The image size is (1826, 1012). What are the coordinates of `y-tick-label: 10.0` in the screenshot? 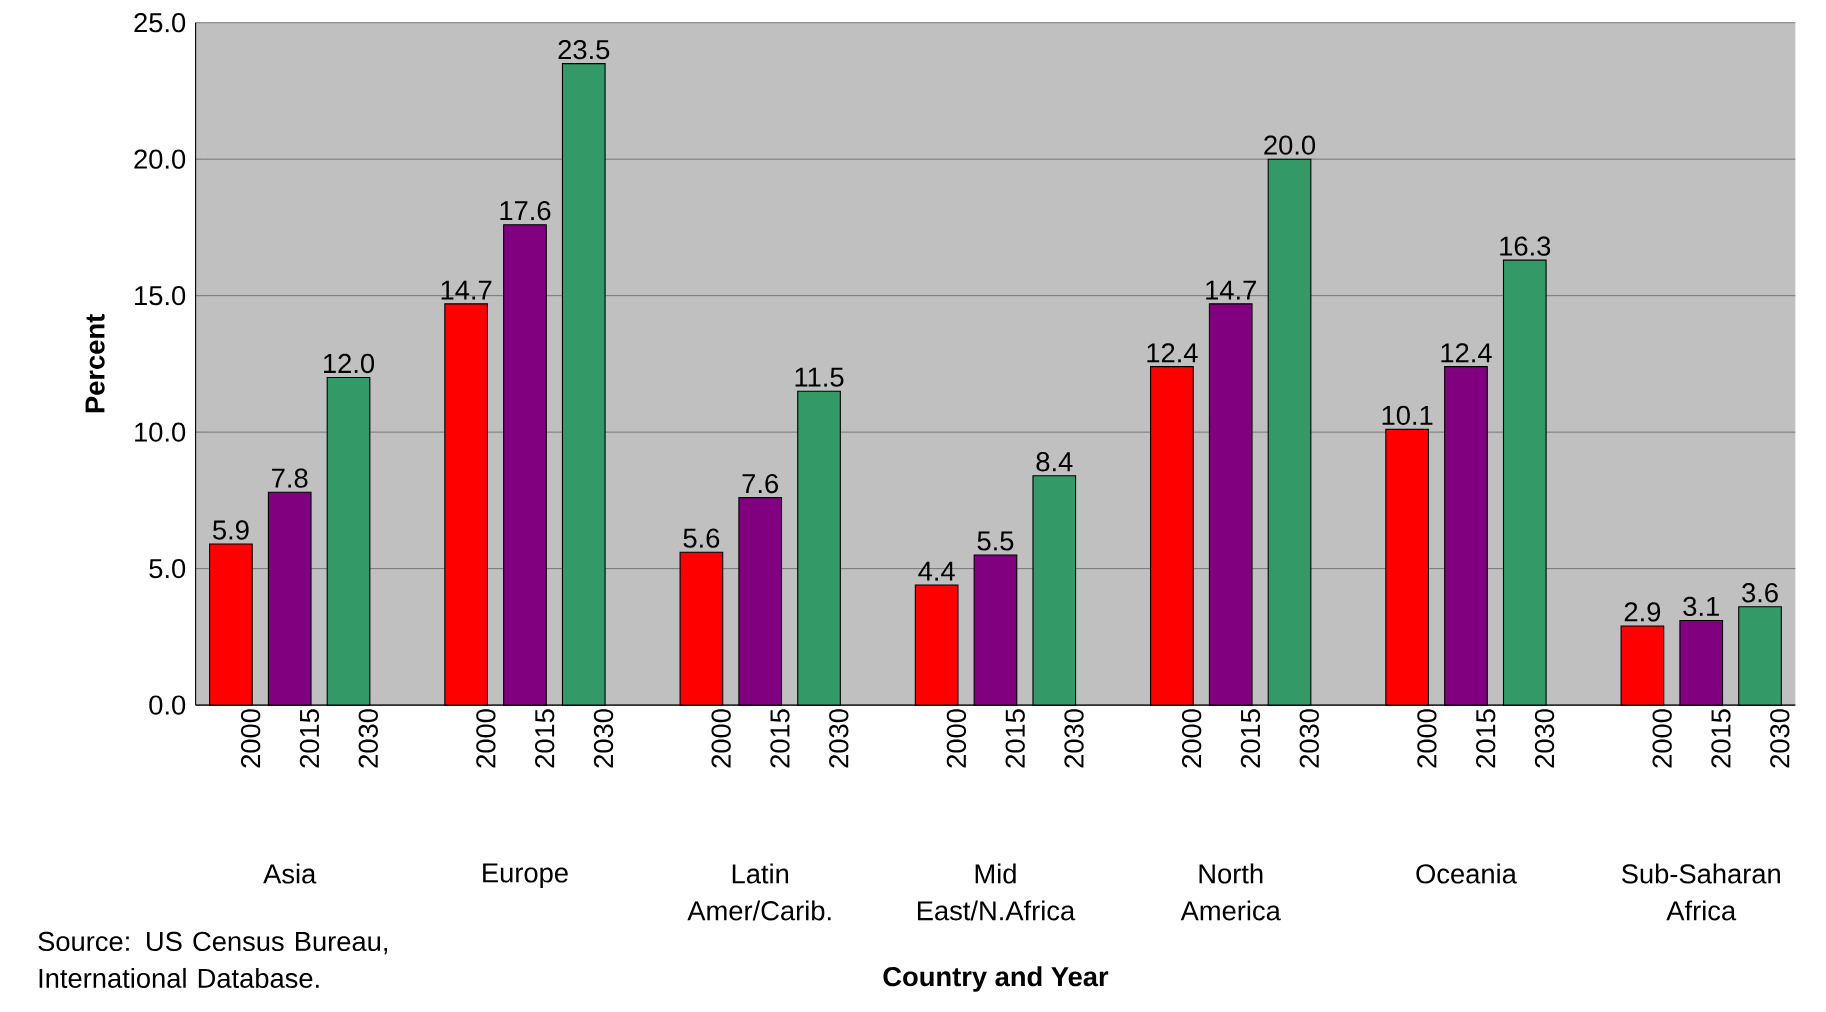 It's located at (160, 432).